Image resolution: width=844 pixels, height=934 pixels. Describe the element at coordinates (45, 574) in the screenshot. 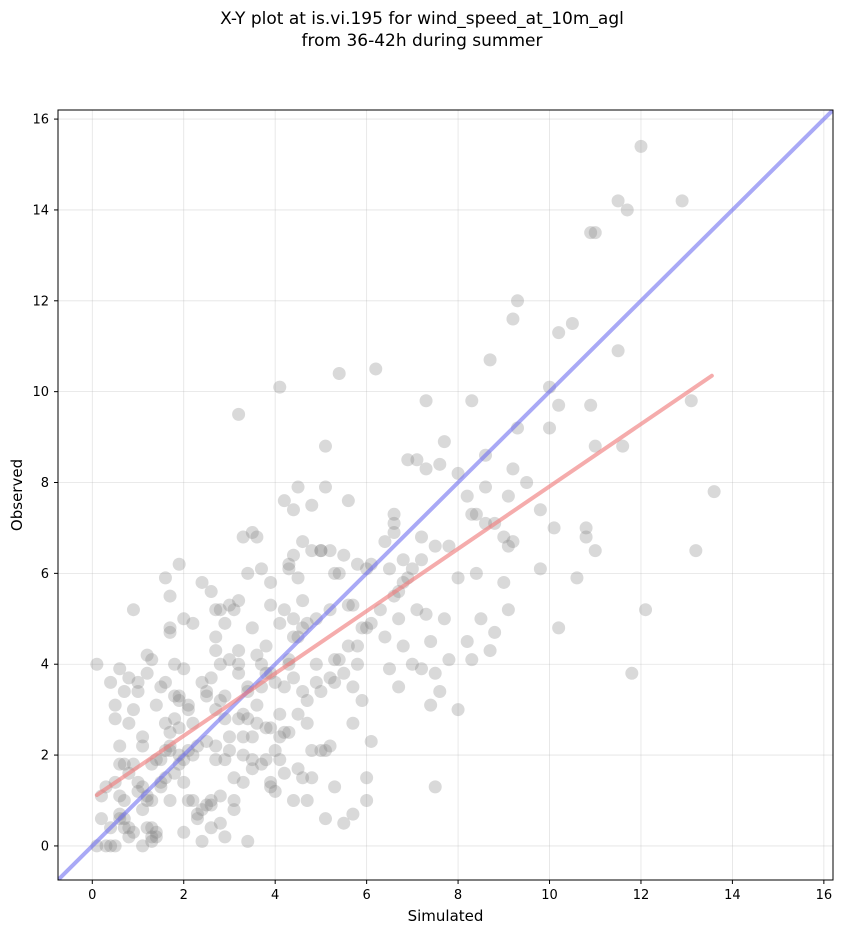

I see `y-tick-label: 6` at that location.